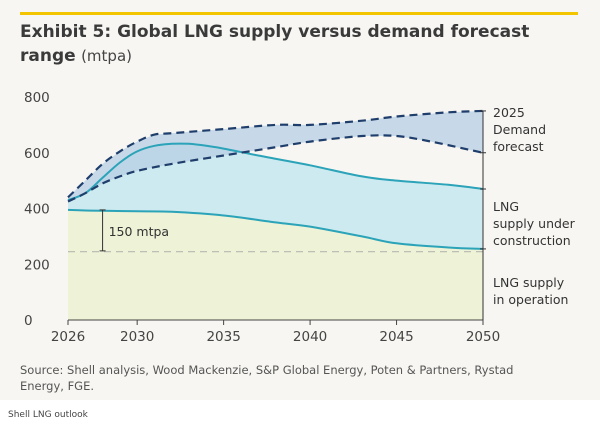 The width and height of the screenshot is (600, 428). What do you see at coordinates (37, 98) in the screenshot?
I see `y-tick-label: 800` at bounding box center [37, 98].